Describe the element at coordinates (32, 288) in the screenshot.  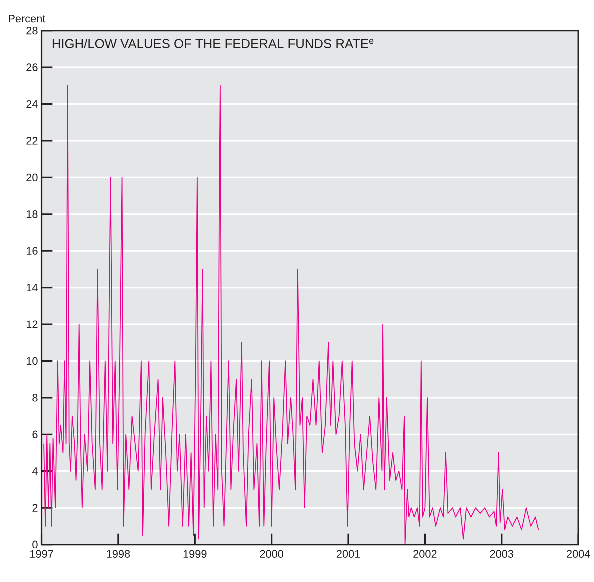
I see `y-tick-label: 14` at that location.